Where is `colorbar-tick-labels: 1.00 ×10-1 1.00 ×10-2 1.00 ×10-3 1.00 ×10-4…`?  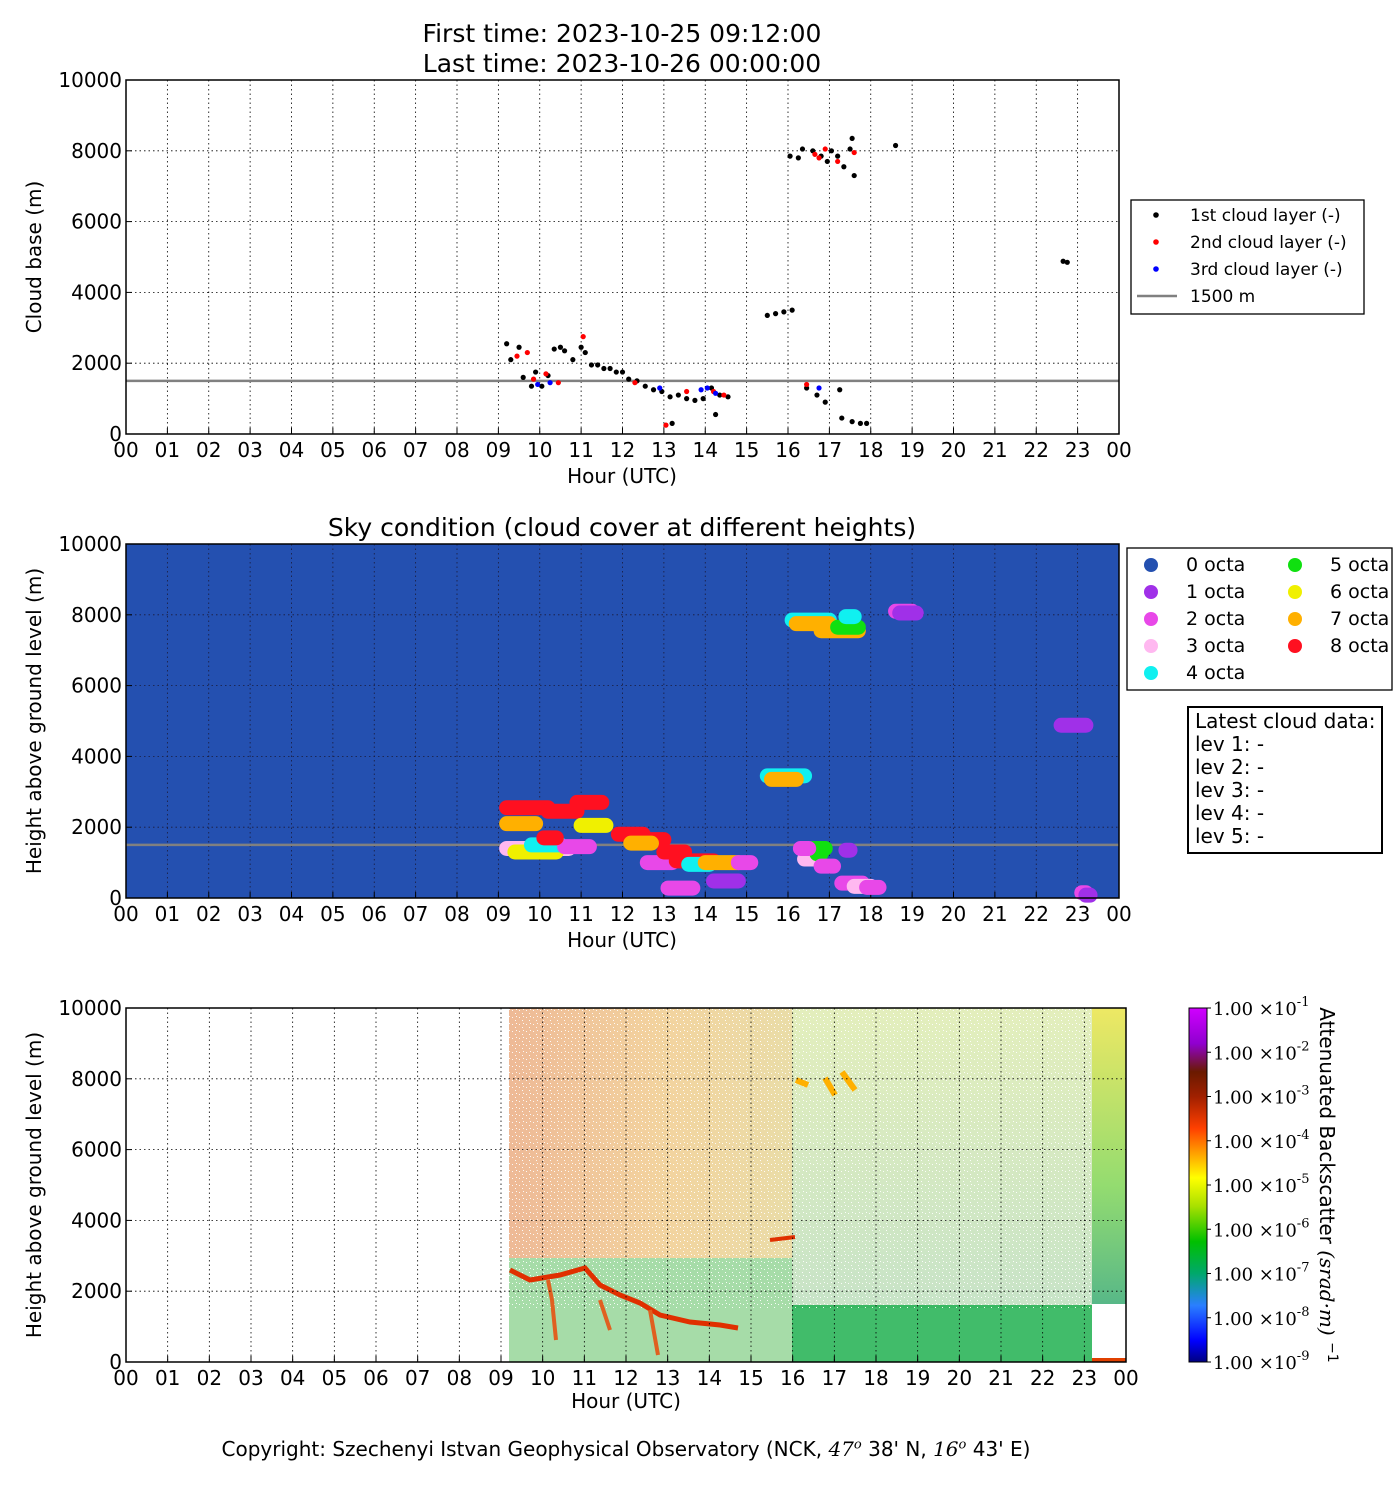
colorbar-tick-labels: 1.00 ×10-1 1.00 ×10-2 1.00 ×10-3 1.00 ×10-4… is located at coordinates (1258, 1184).